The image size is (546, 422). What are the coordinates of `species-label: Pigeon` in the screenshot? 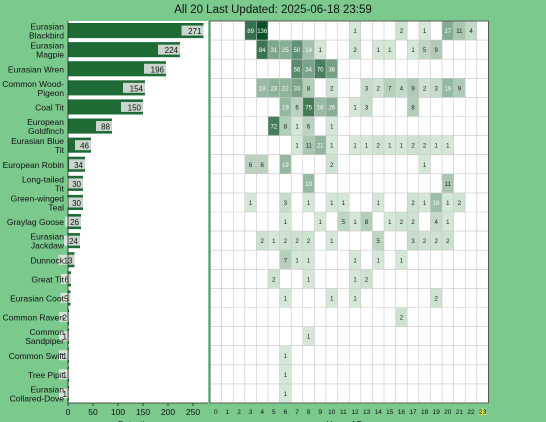 It's located at (51, 93).